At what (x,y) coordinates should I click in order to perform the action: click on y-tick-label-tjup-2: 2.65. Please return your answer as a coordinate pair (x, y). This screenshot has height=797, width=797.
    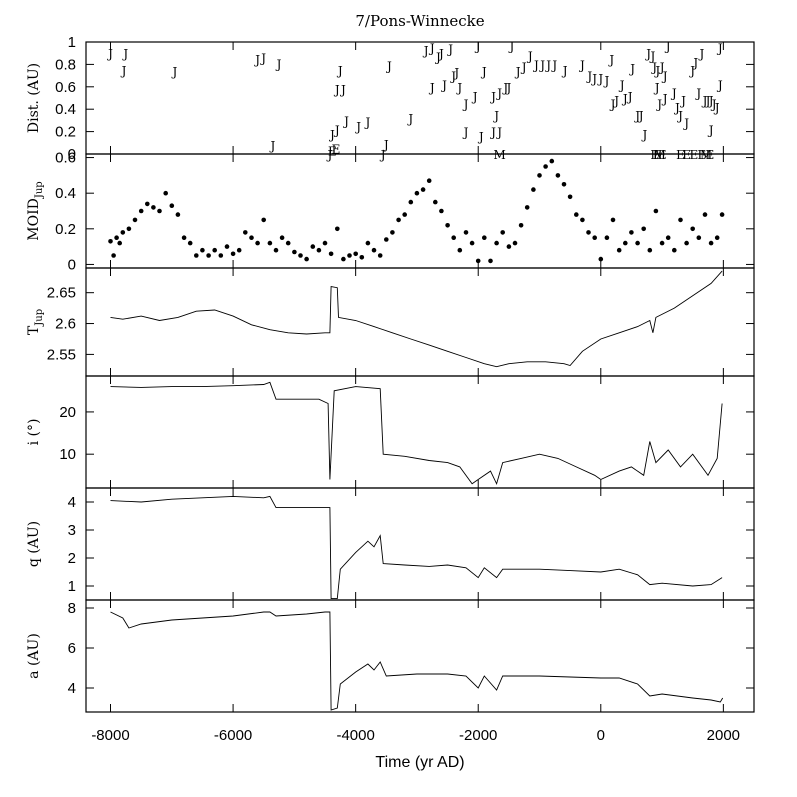
    Looking at the image, I should click on (61, 293).